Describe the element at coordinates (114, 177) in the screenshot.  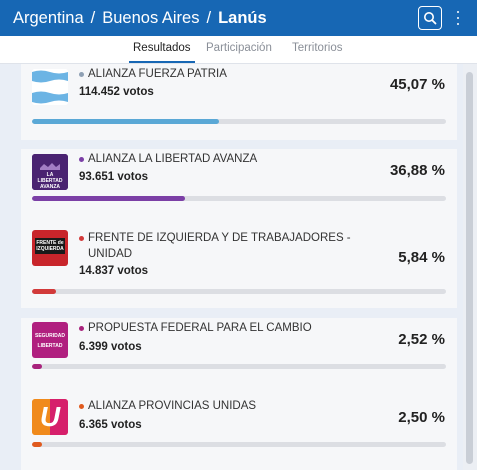
I see `vote-count: 93.651 votos` at that location.